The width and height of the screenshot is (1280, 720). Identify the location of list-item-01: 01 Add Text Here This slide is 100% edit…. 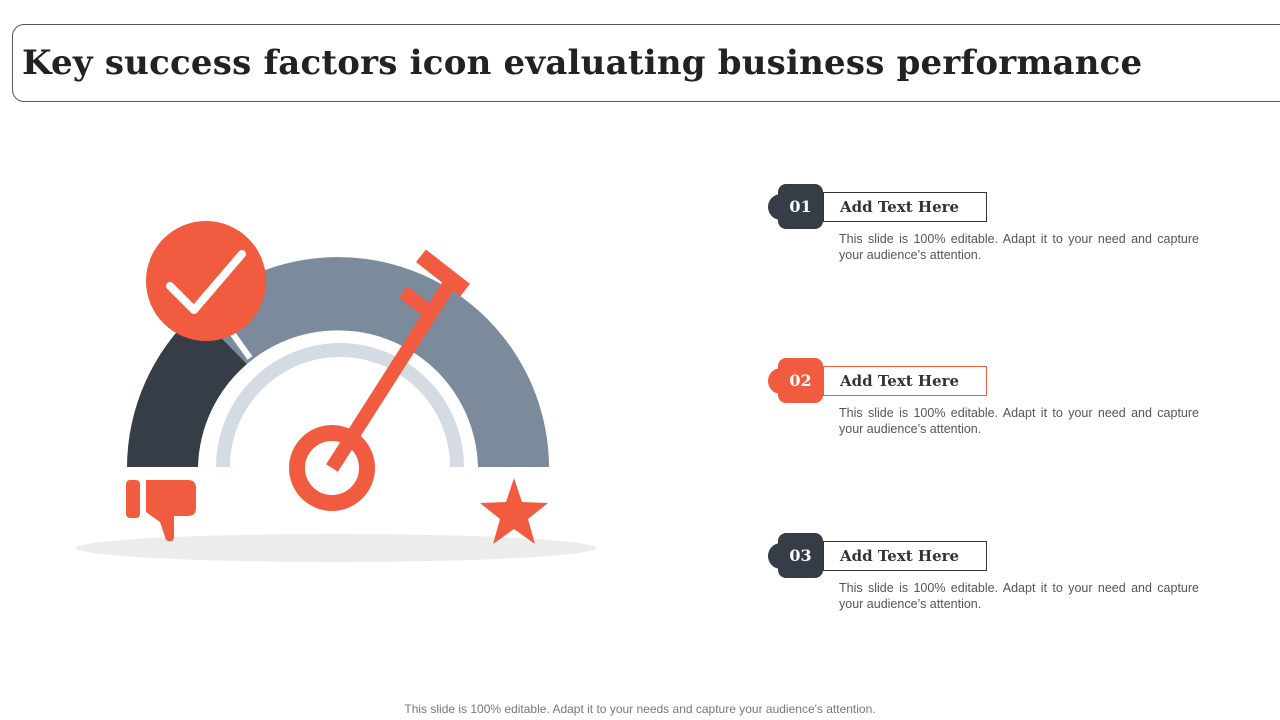
(988, 229).